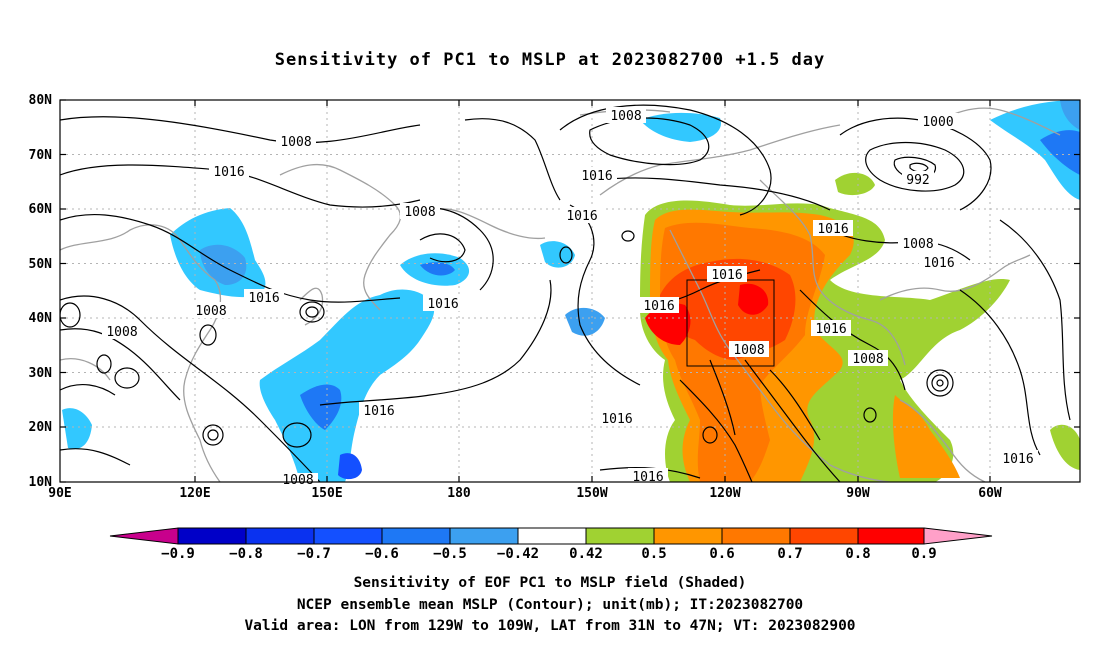 Image resolution: width=1100 pixels, height=650 pixels. I want to click on lat-label: 10N, so click(41, 482).